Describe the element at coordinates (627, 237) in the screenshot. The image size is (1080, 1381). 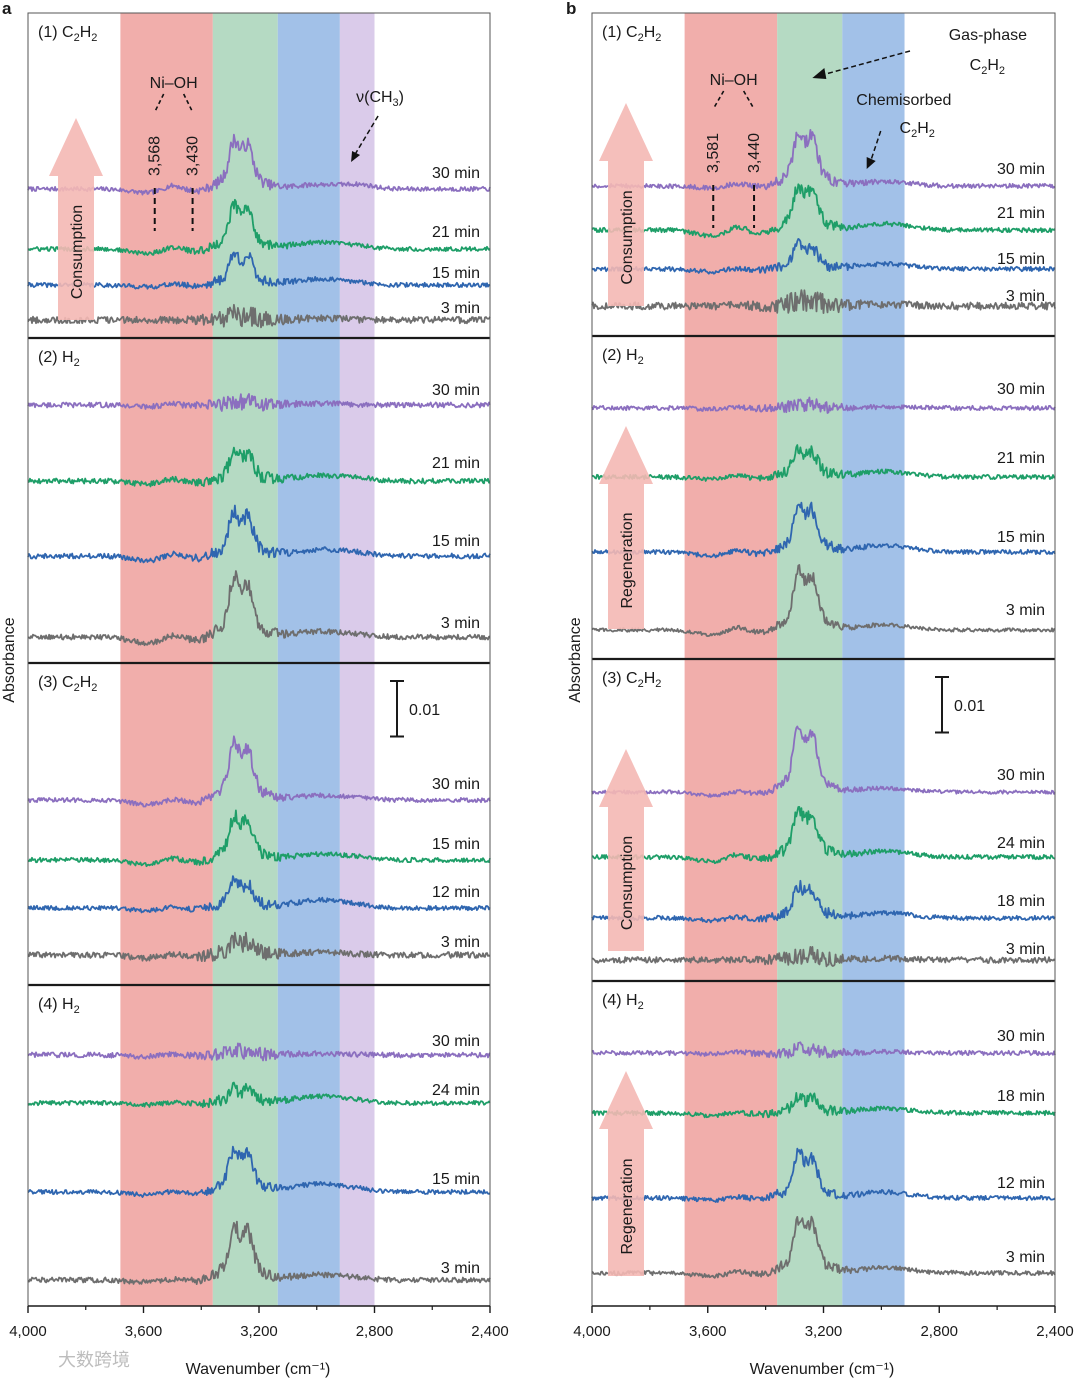
I see `arrow-label: Consumption` at that location.